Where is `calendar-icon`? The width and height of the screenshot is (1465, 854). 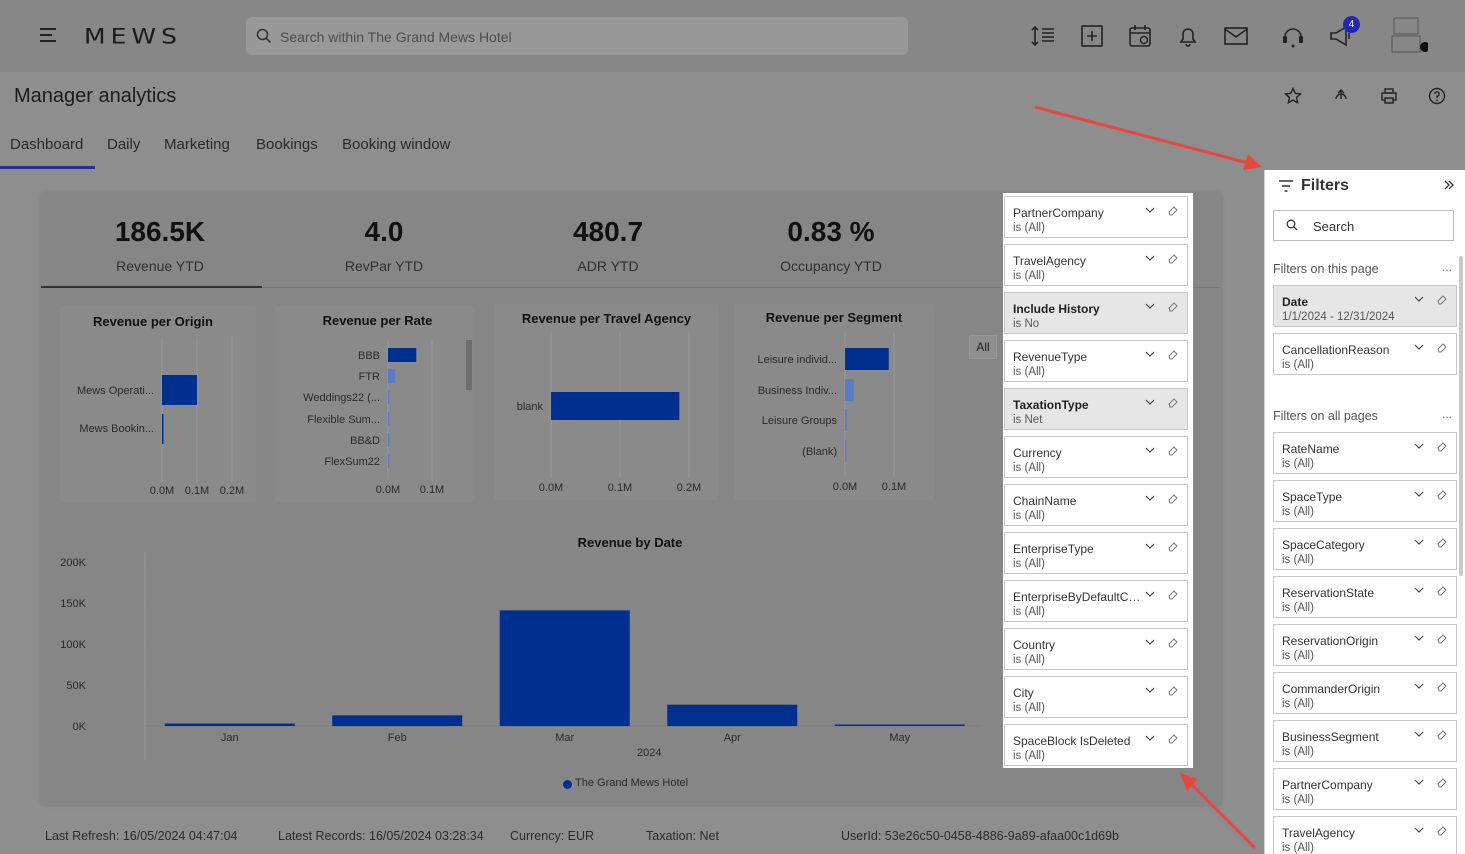 calendar-icon is located at coordinates (1140, 36).